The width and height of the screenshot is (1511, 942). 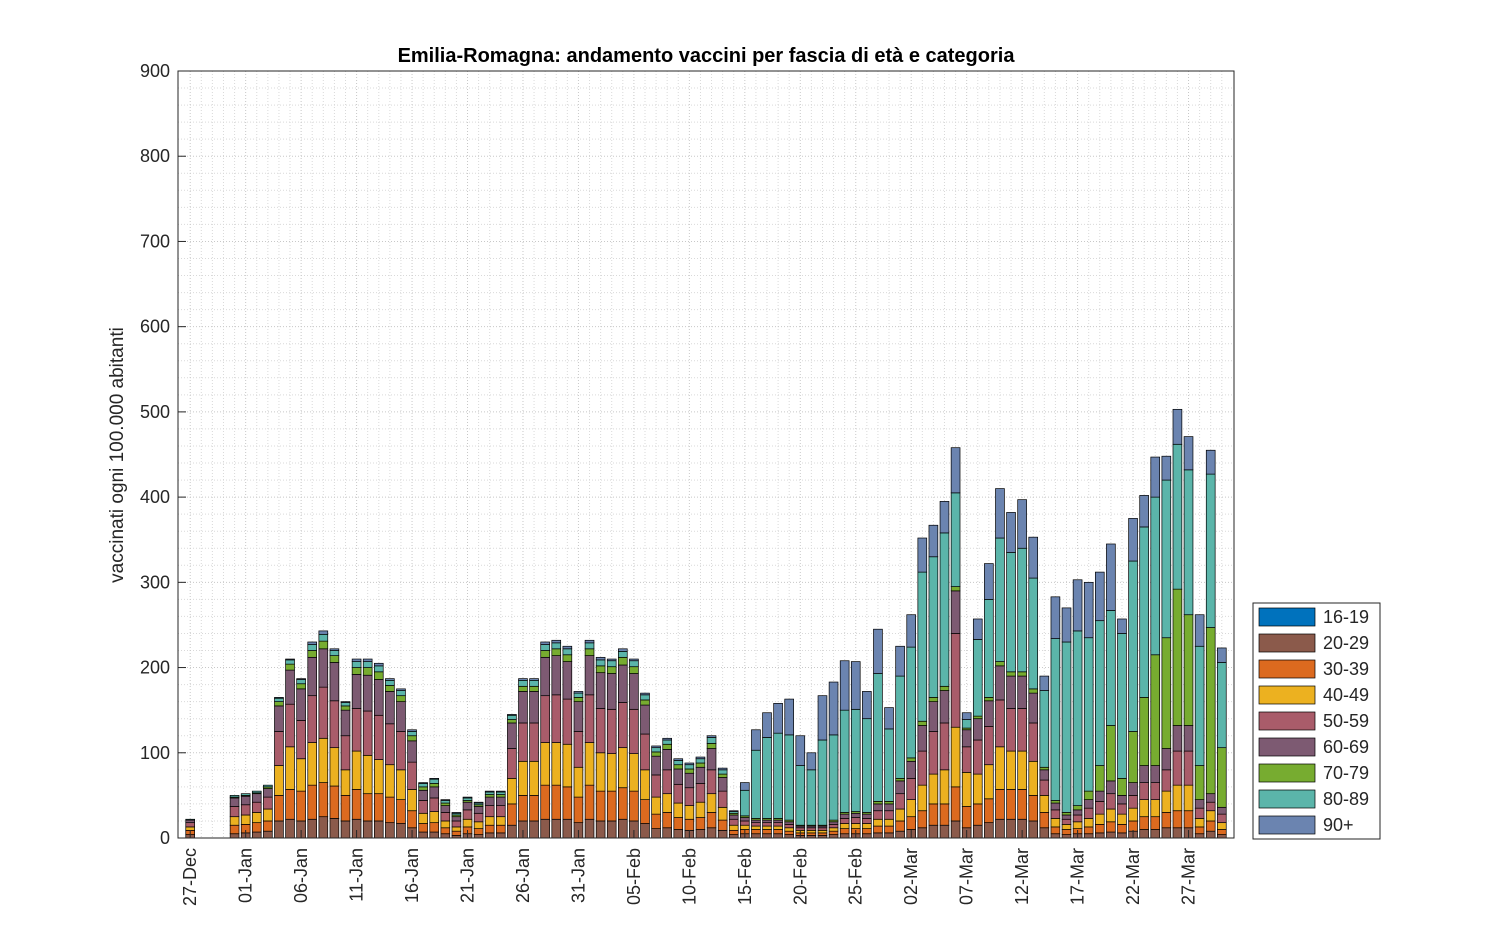 I want to click on x-tick-label: 15-Feb, so click(x=745, y=876).